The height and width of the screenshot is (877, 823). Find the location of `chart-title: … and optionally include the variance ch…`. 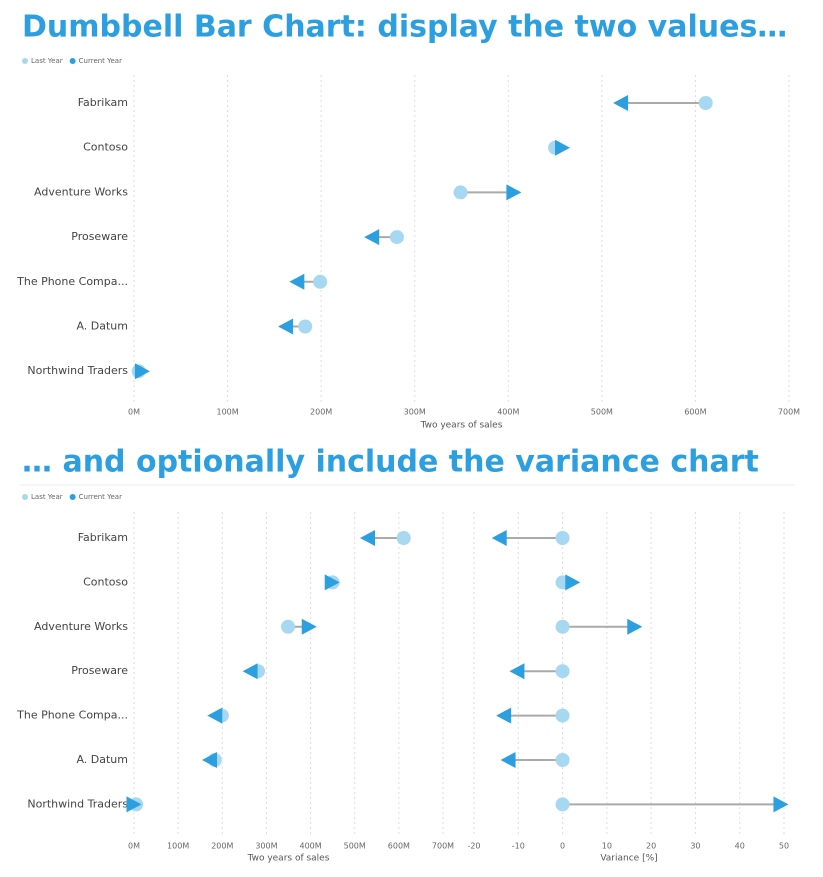

chart-title: … and optionally include the variance ch… is located at coordinates (390, 462).